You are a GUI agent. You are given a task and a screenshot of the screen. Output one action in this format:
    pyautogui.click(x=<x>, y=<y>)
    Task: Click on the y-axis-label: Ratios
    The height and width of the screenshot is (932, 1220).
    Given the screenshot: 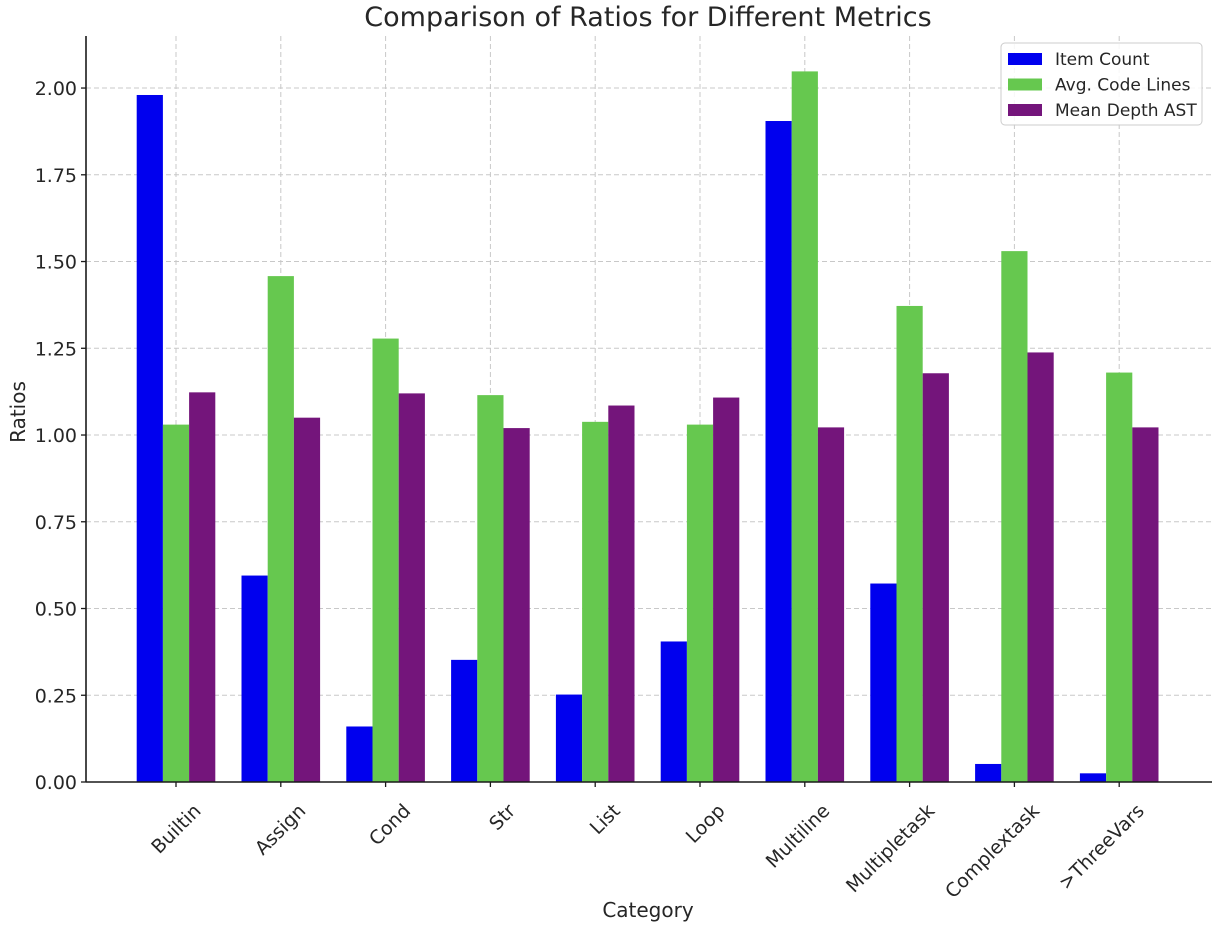 What is the action you would take?
    pyautogui.click(x=18, y=412)
    